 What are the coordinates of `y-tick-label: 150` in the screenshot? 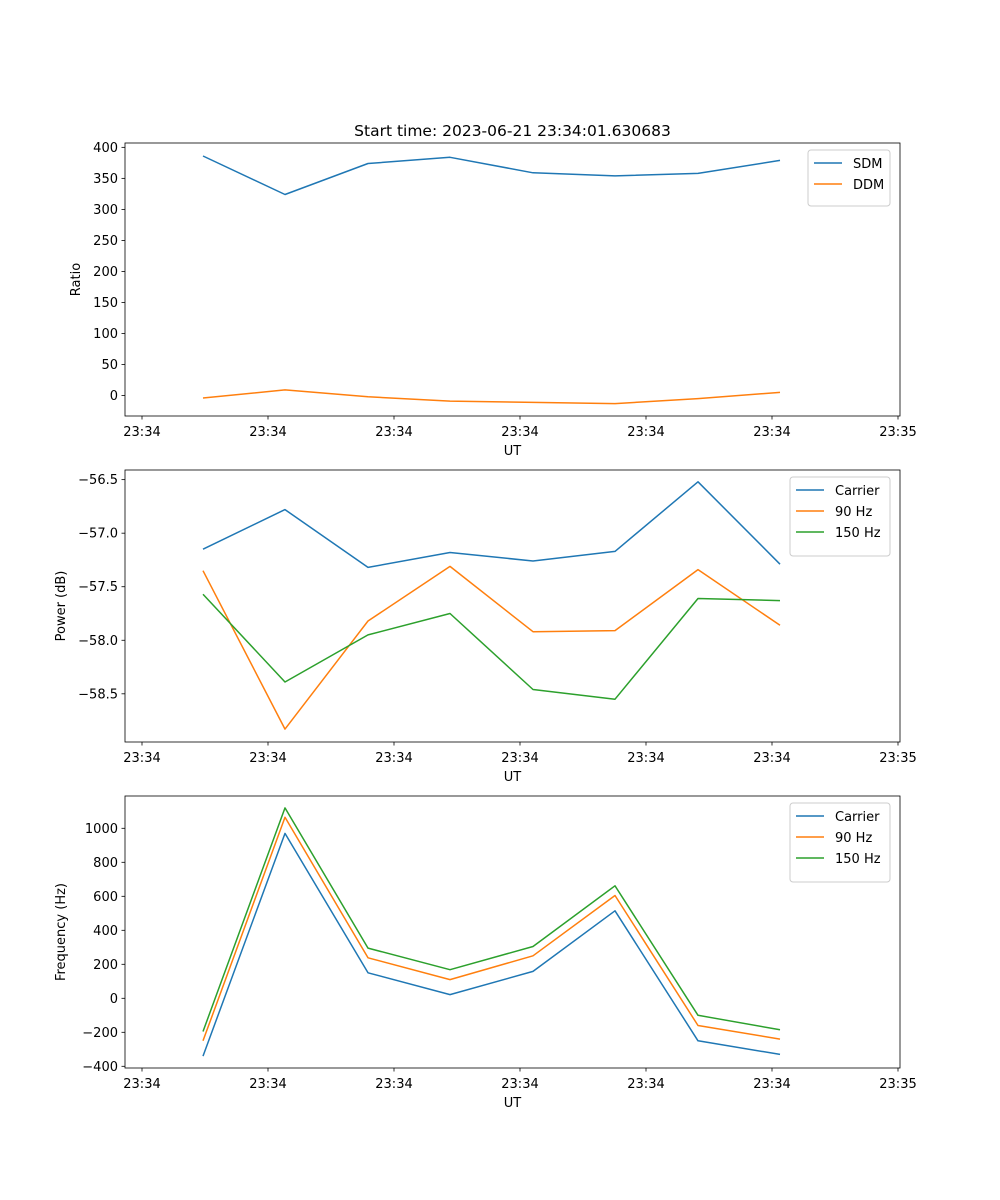 It's located at (105, 303).